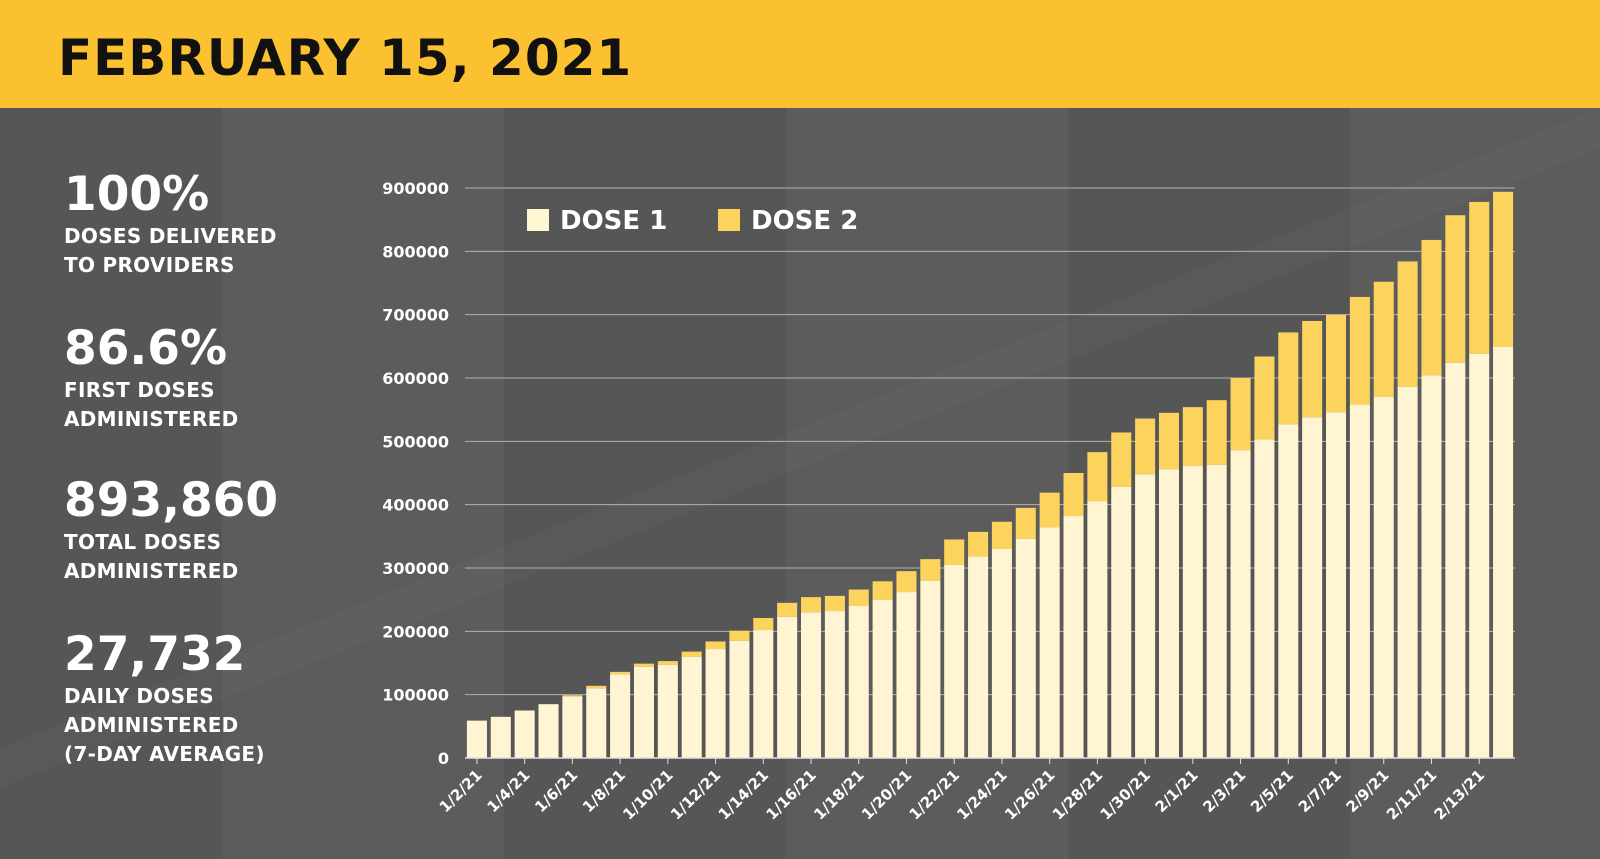 This screenshot has height=859, width=1600. Describe the element at coordinates (934, 794) in the screenshot. I see `x-tick-label: 1/22/21` at that location.